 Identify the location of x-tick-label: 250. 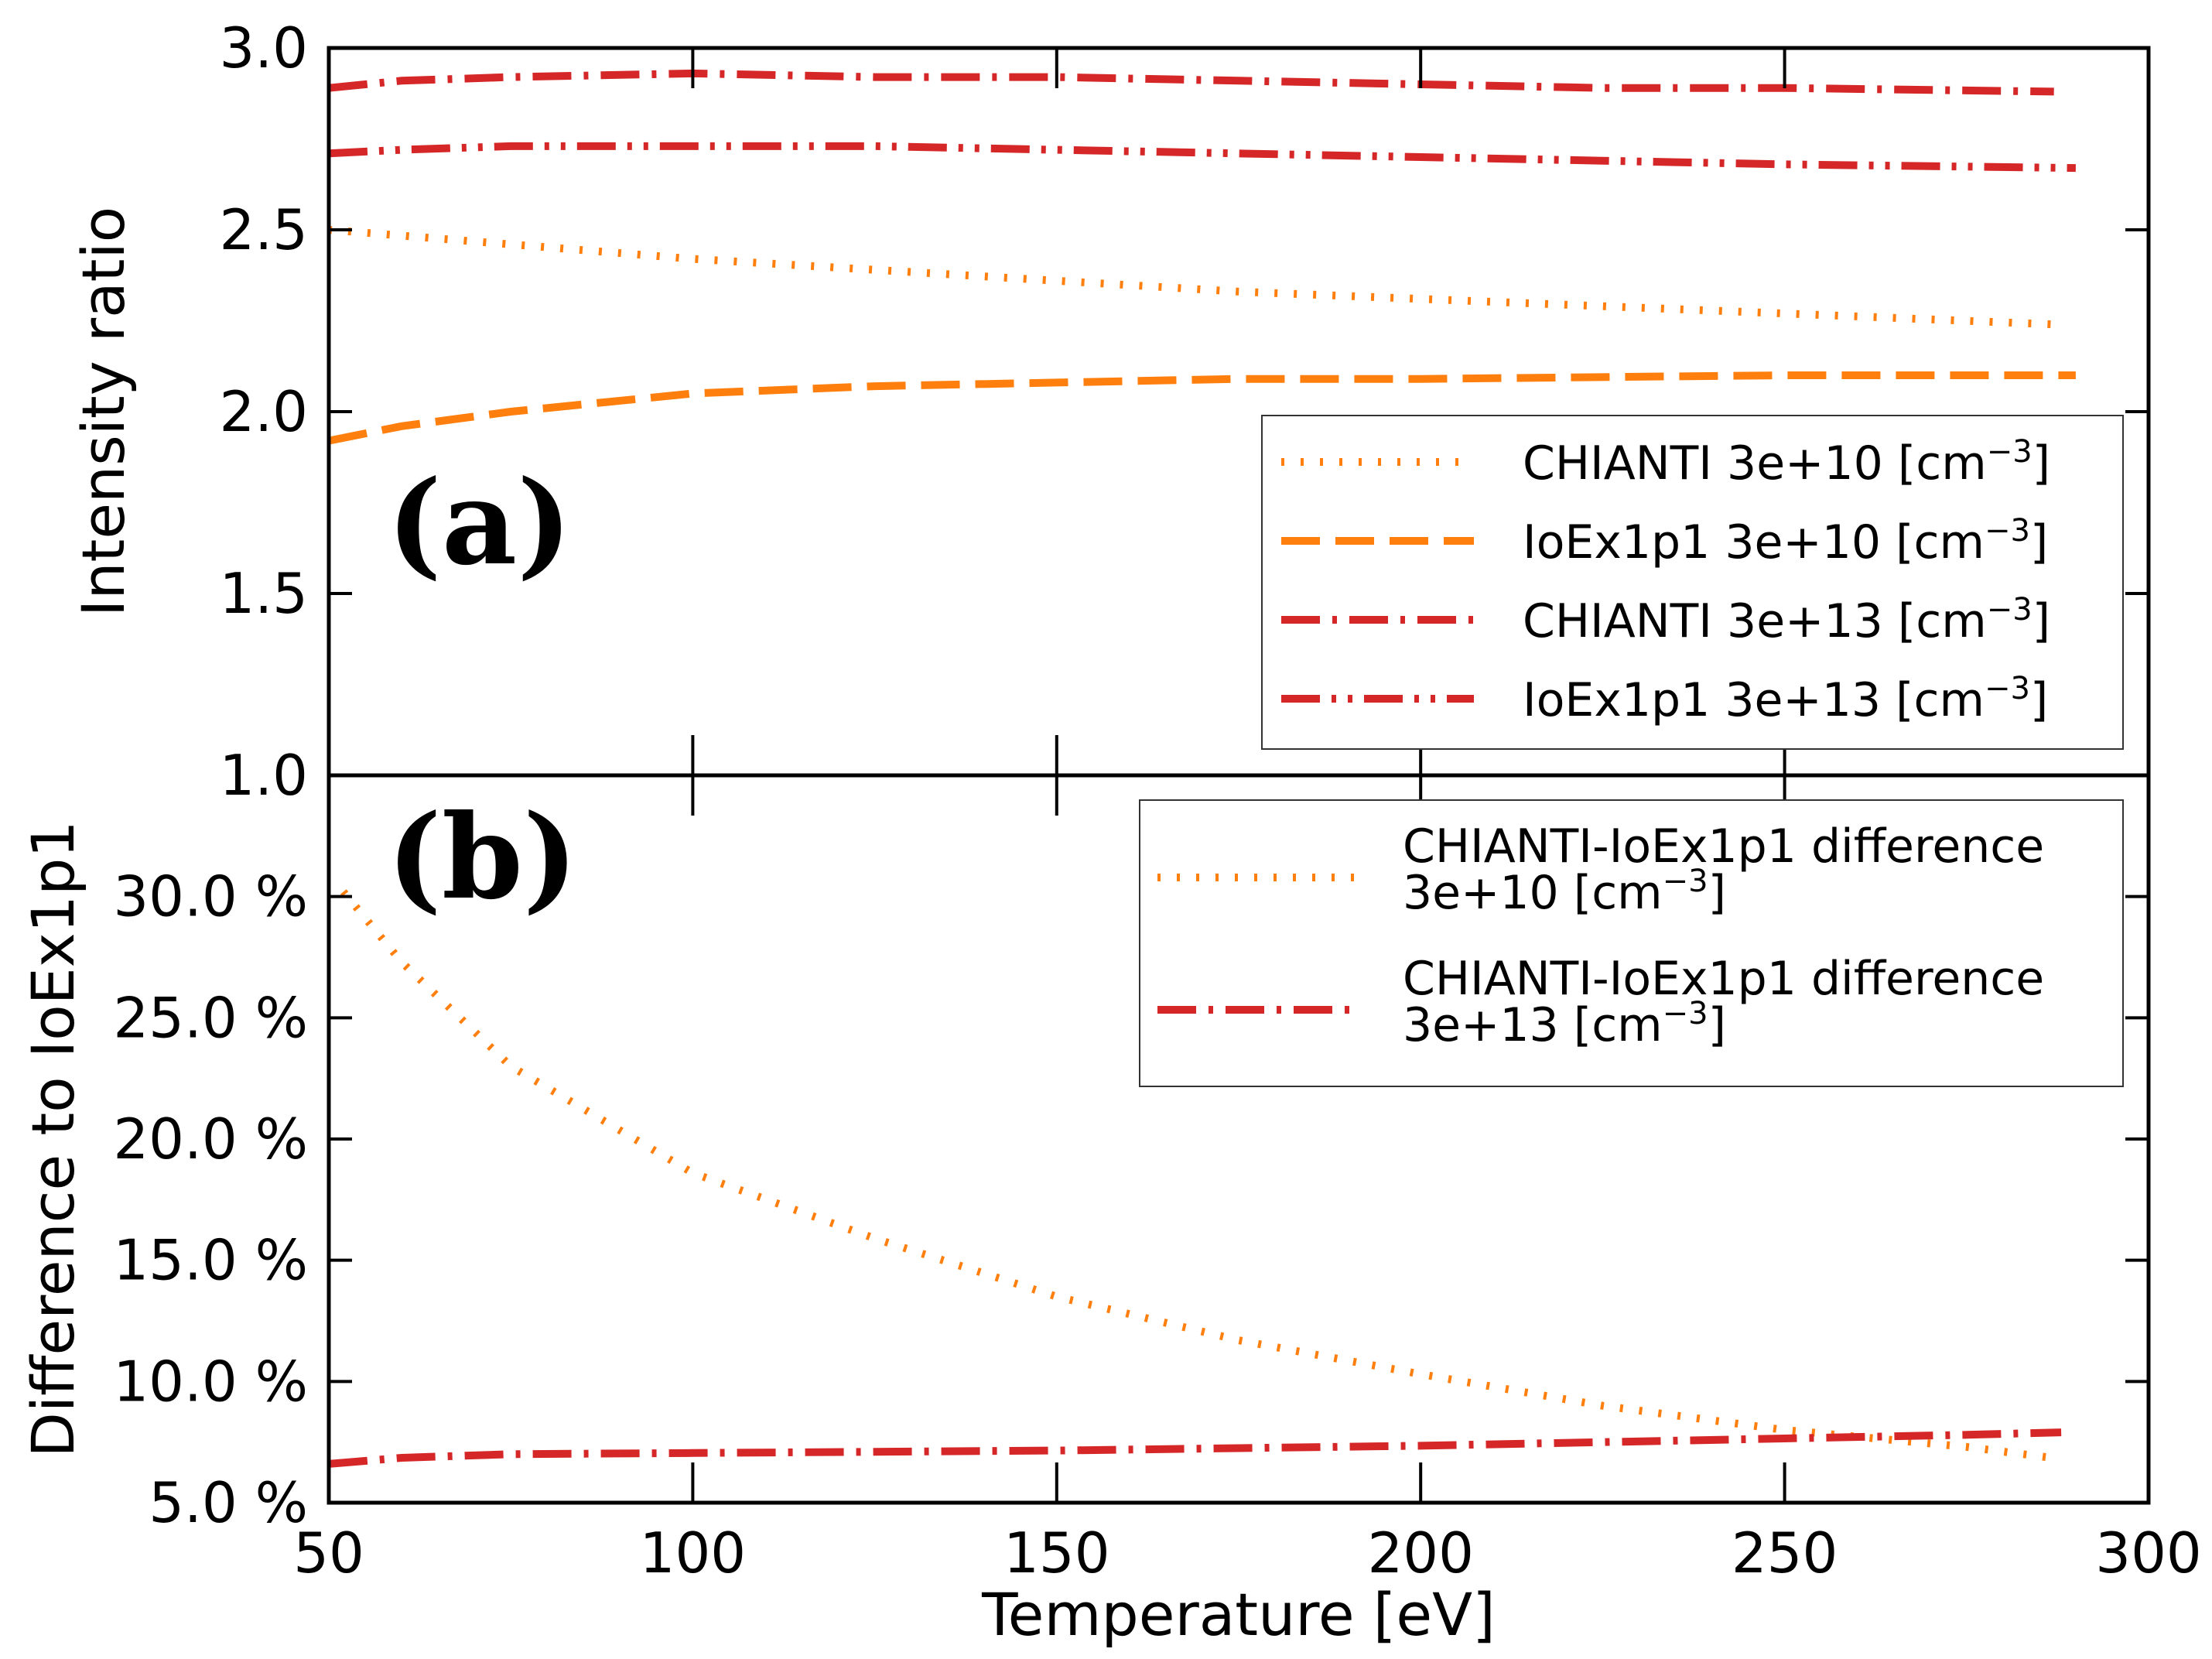
(1785, 1552).